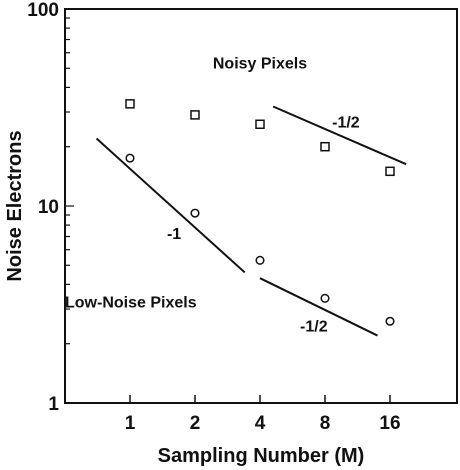 This screenshot has width=460, height=470. Describe the element at coordinates (389, 423) in the screenshot. I see `x-tick-label: 16` at that location.